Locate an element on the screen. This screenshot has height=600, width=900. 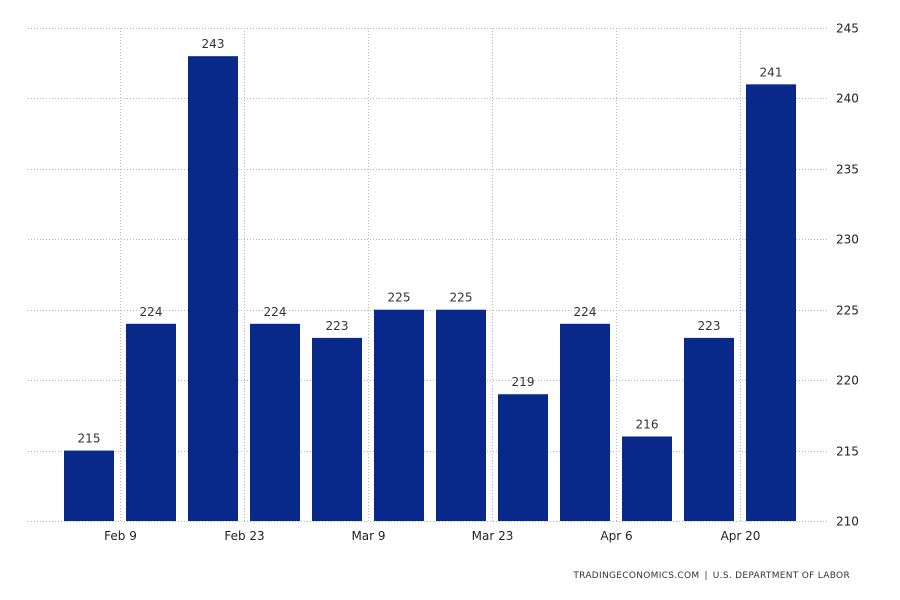
bar-value-label: 215 is located at coordinates (89, 439).